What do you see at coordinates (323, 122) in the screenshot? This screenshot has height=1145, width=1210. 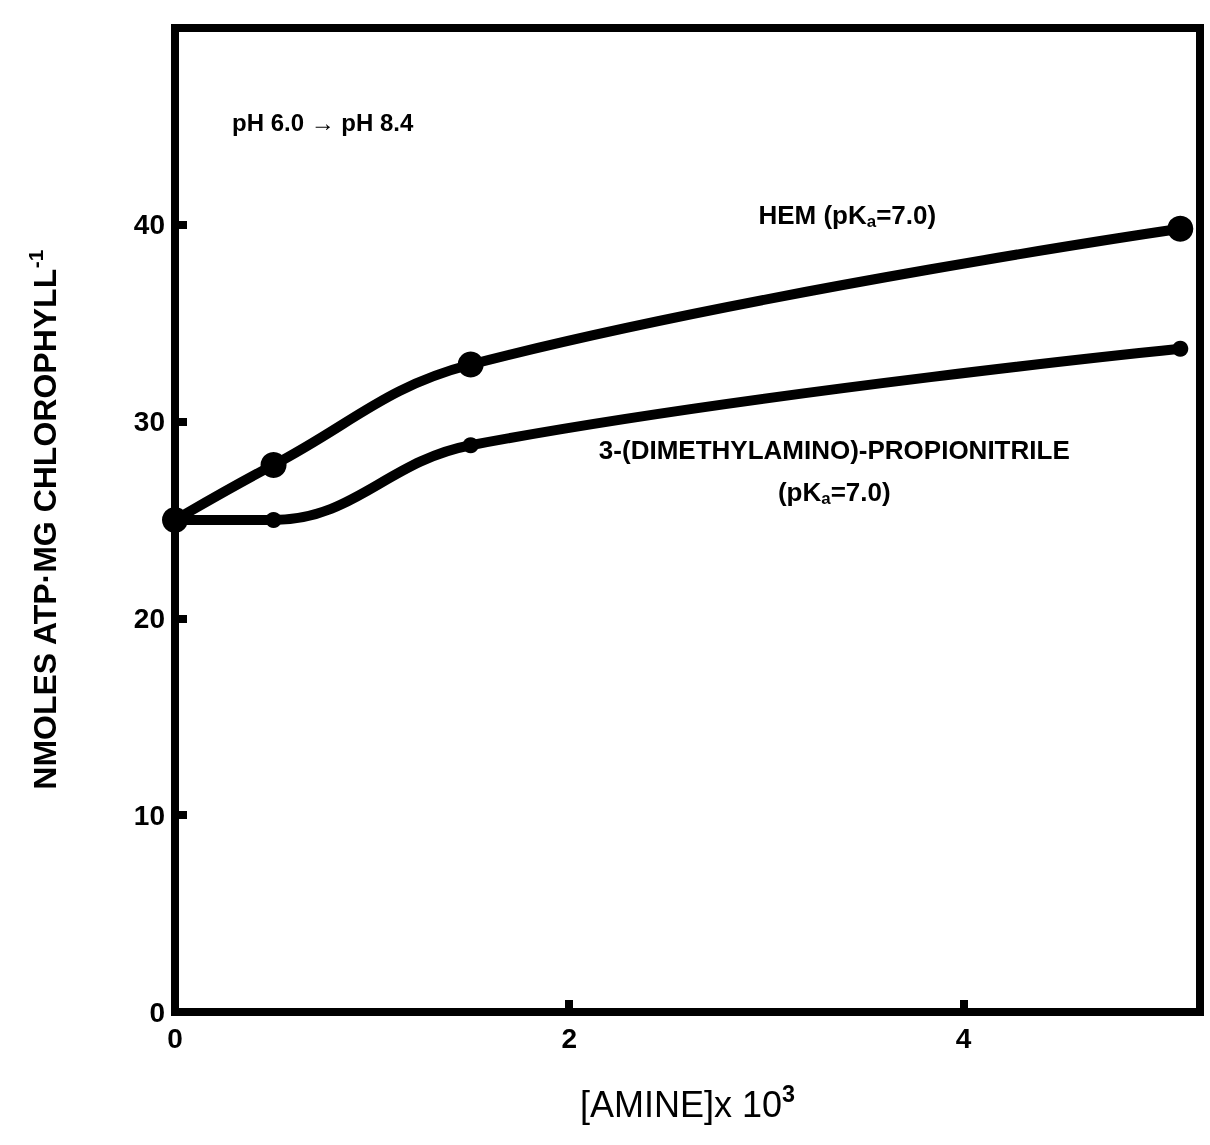 I see `annotation: pH 6.0 → pH 8.4` at bounding box center [323, 122].